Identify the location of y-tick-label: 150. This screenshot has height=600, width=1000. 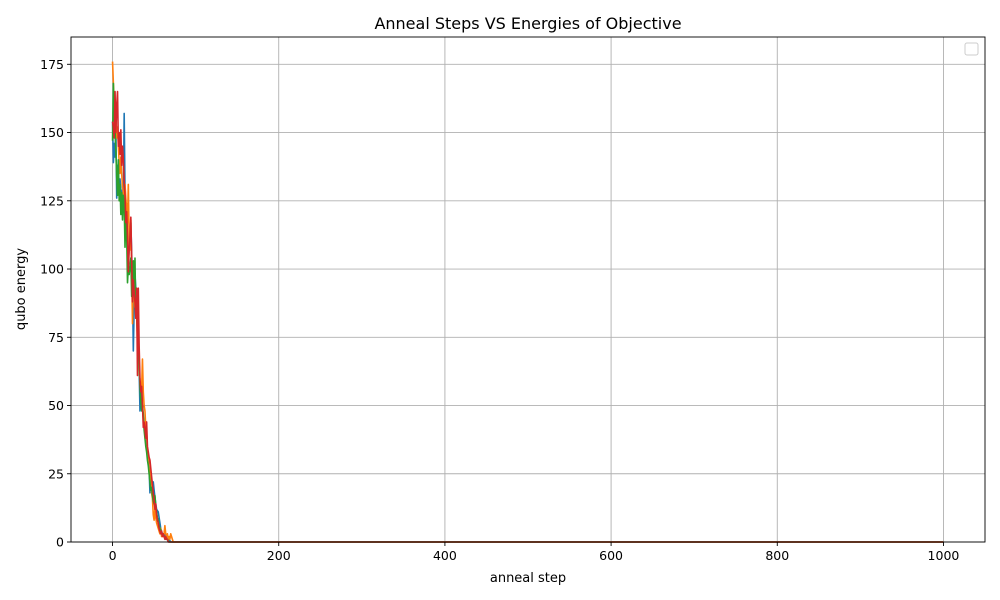
(52, 132).